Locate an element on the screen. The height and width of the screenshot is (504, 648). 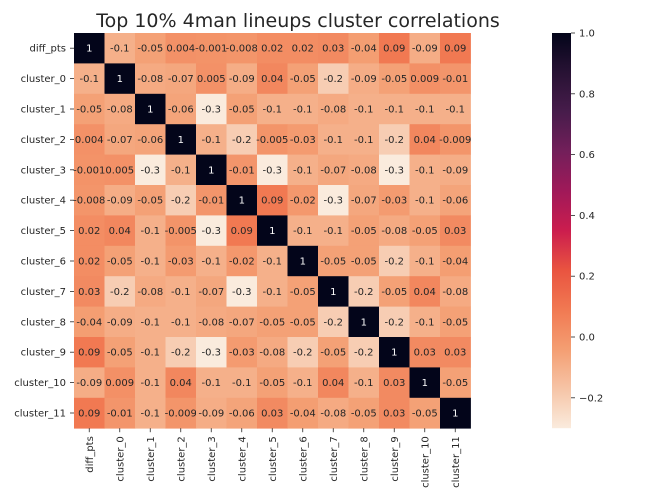
cell-value-label: 0.04 is located at coordinates (181, 383).